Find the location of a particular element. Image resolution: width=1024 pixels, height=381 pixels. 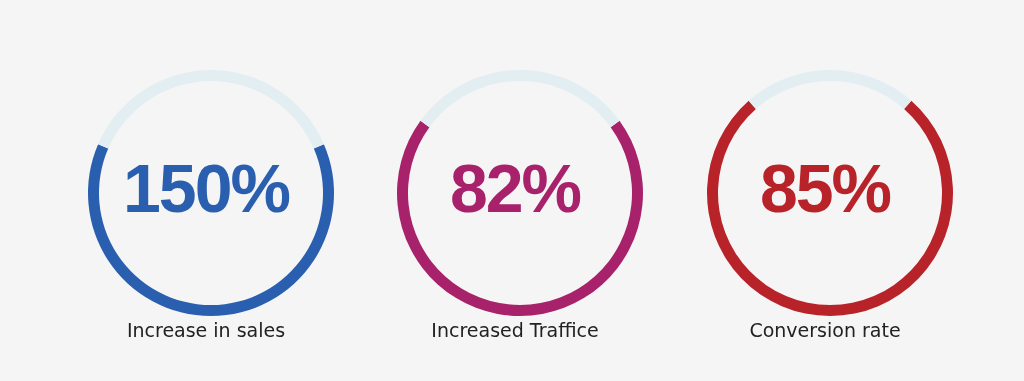

text: Increased Traffice is located at coordinates (515, 330).